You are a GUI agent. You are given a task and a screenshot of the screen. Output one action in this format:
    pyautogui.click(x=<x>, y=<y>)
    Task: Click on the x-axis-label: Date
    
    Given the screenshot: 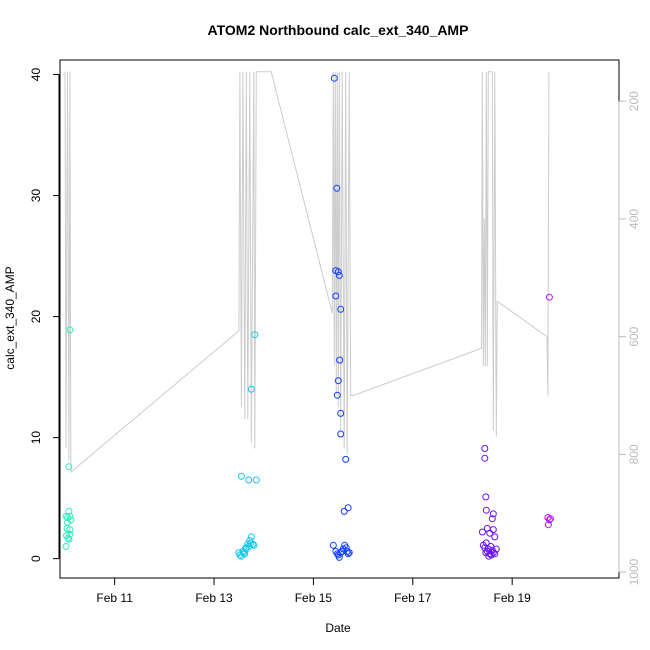 What is the action you would take?
    pyautogui.click(x=338, y=628)
    